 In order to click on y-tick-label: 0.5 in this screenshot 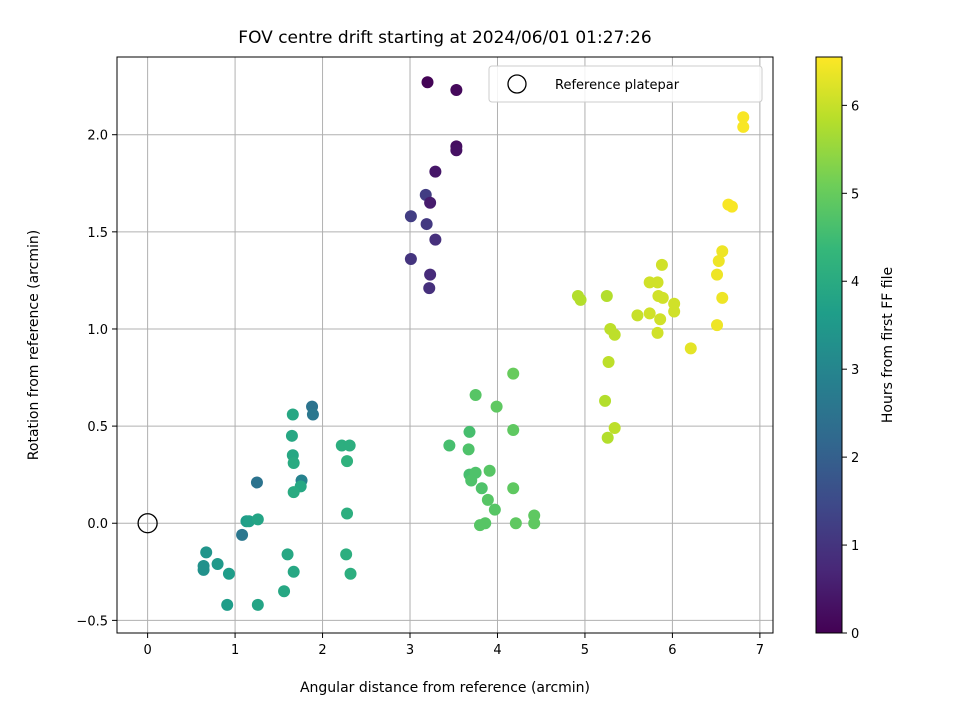, I will do `click(97, 427)`.